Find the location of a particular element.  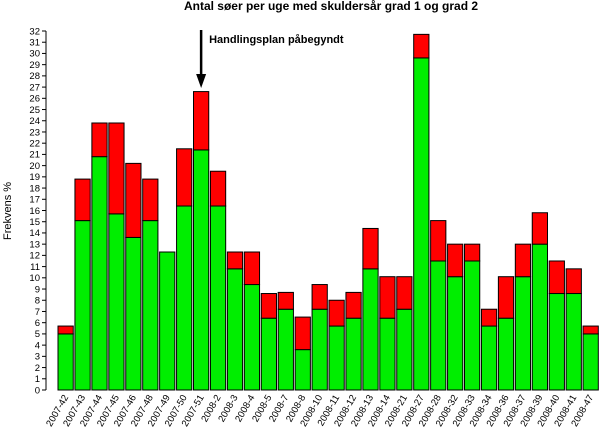

y-tick-label: 14 is located at coordinates (34, 233).